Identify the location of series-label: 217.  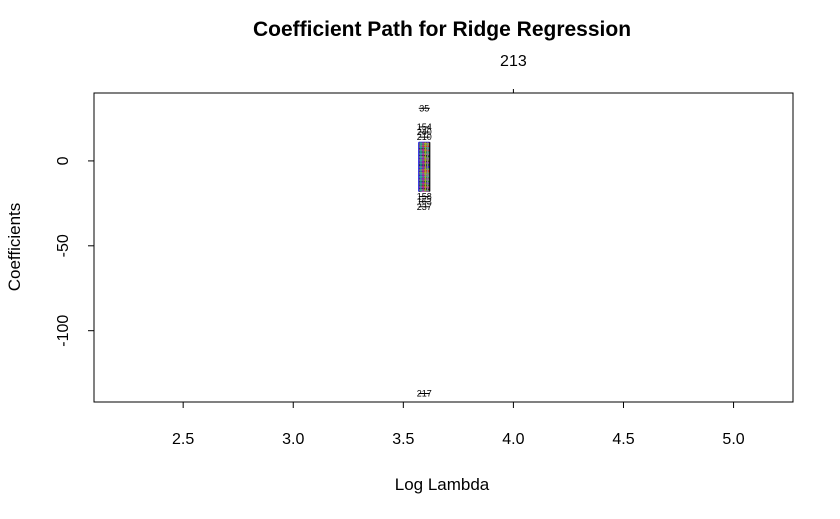
(424, 394).